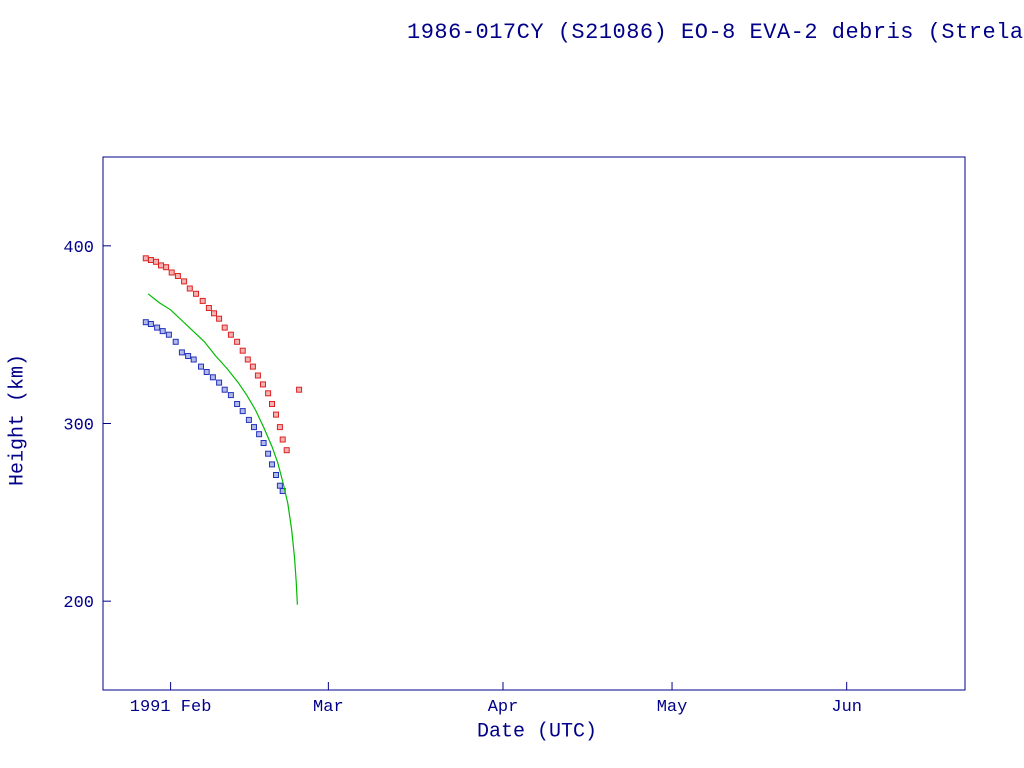 The width and height of the screenshot is (1024, 768). I want to click on x-axis-label: Date (UTC), so click(537, 732).